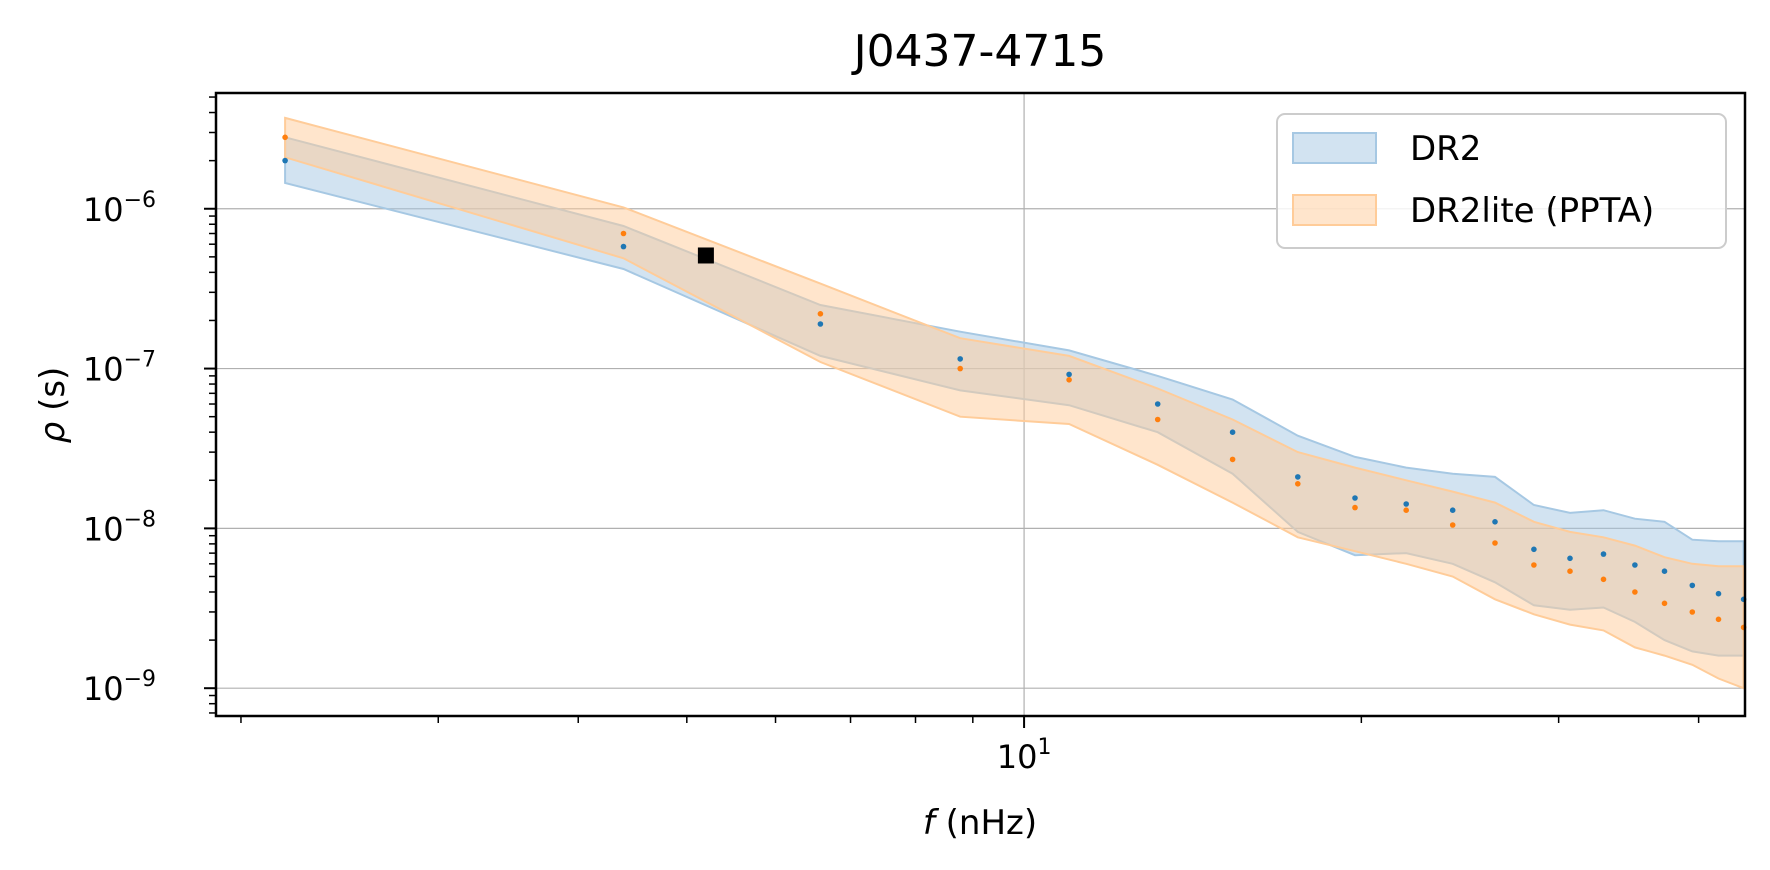 Image resolution: width=1770 pixels, height=870 pixels. Describe the element at coordinates (1334, 210) in the screenshot. I see `legend-swatch-dr2lite` at that location.